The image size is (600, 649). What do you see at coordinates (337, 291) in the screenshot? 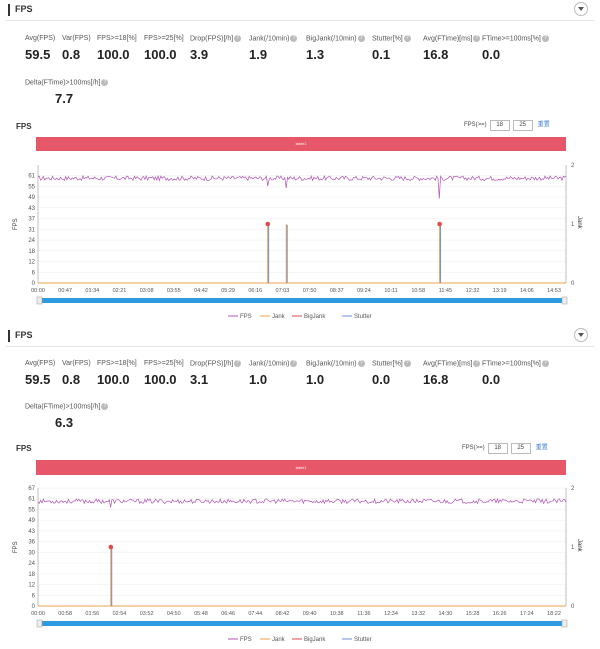
I see `x-tick-label: 08:37` at bounding box center [337, 291].